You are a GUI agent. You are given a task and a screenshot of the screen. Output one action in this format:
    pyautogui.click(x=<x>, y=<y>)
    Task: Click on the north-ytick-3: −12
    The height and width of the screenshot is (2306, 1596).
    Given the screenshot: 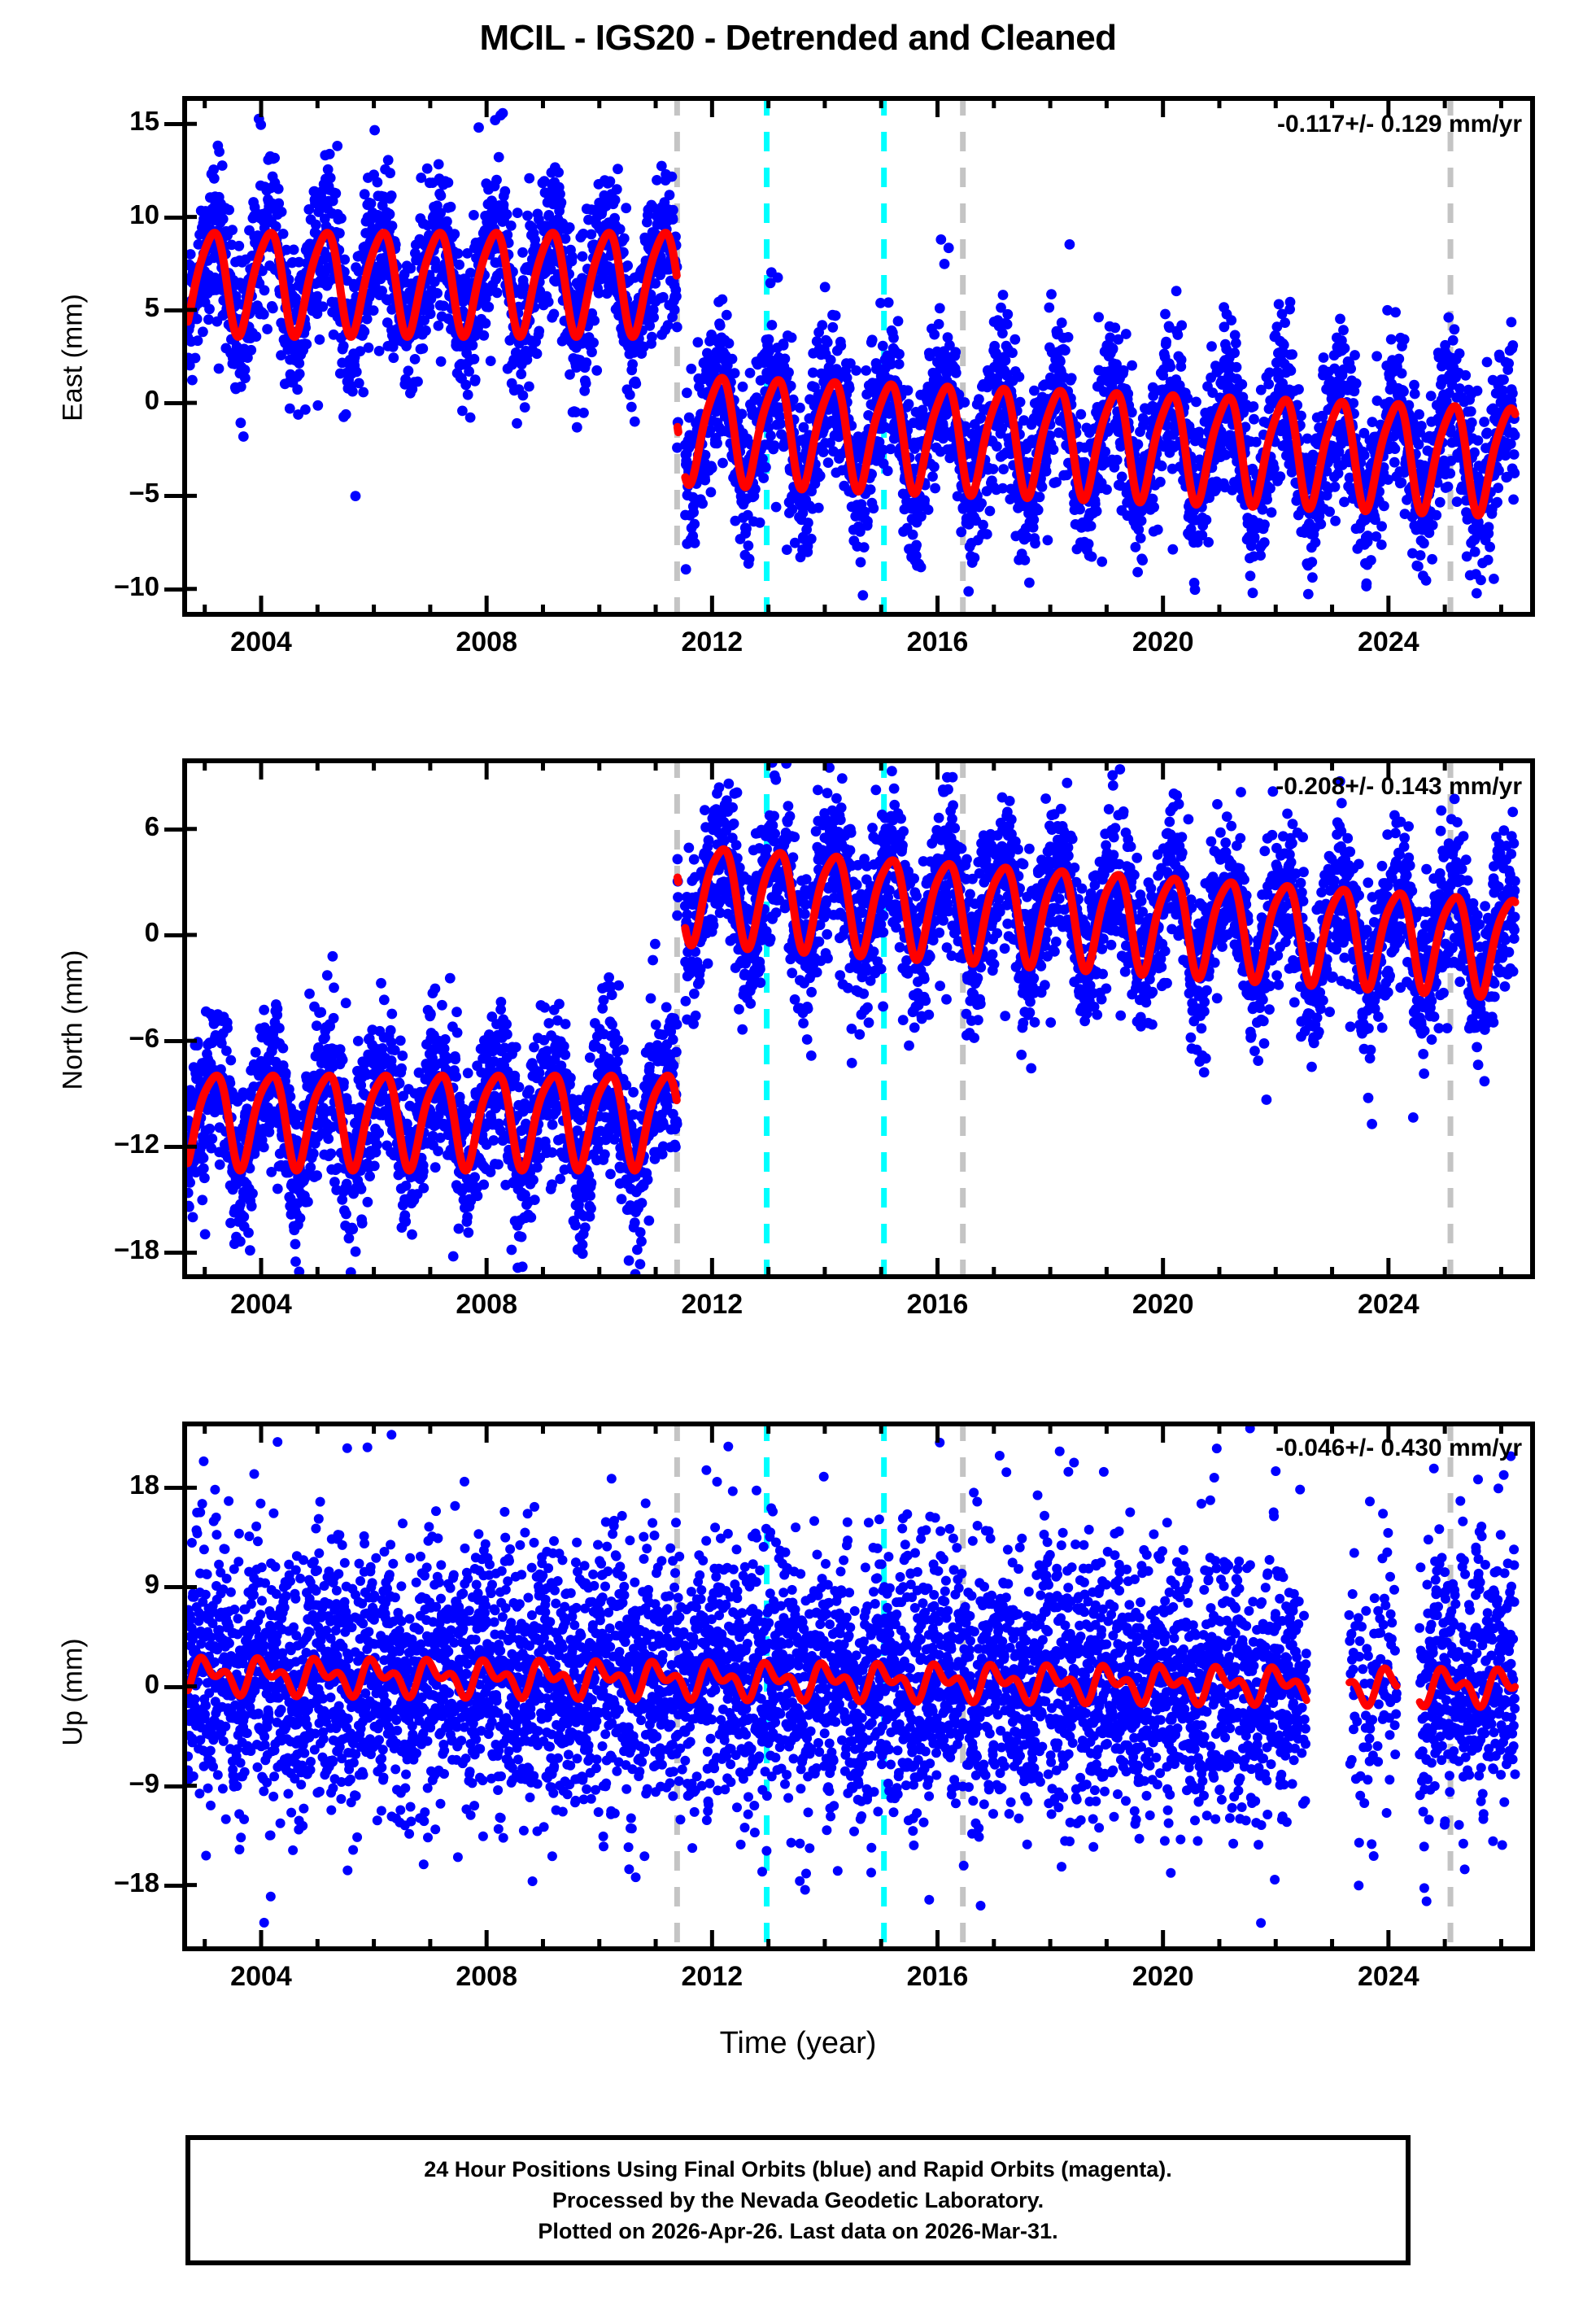 What is the action you would take?
    pyautogui.click(x=136, y=1144)
    